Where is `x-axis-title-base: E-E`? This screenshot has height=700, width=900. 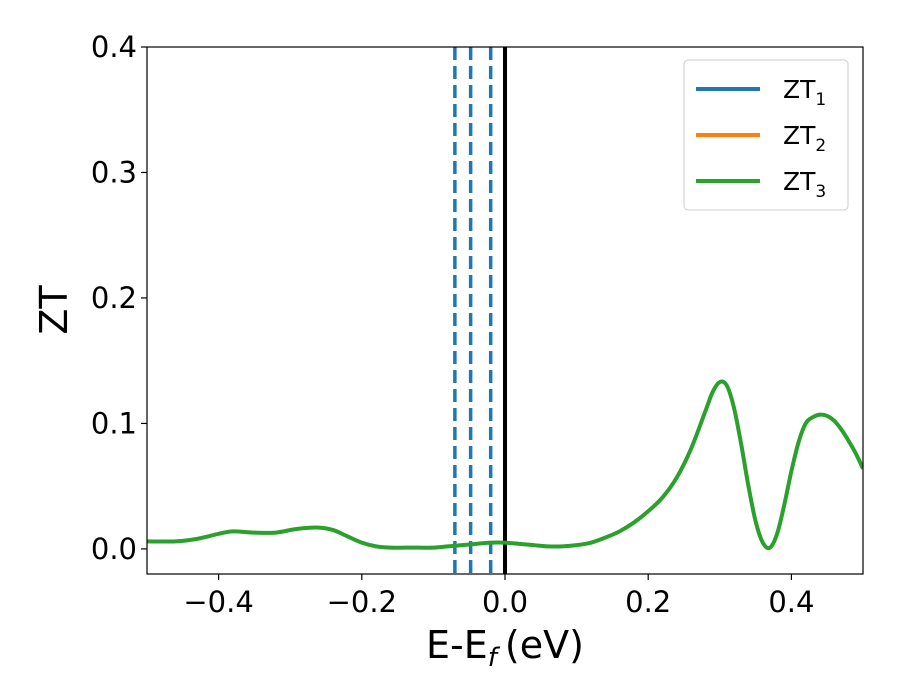
x-axis-title-base: E-E is located at coordinates (457, 645).